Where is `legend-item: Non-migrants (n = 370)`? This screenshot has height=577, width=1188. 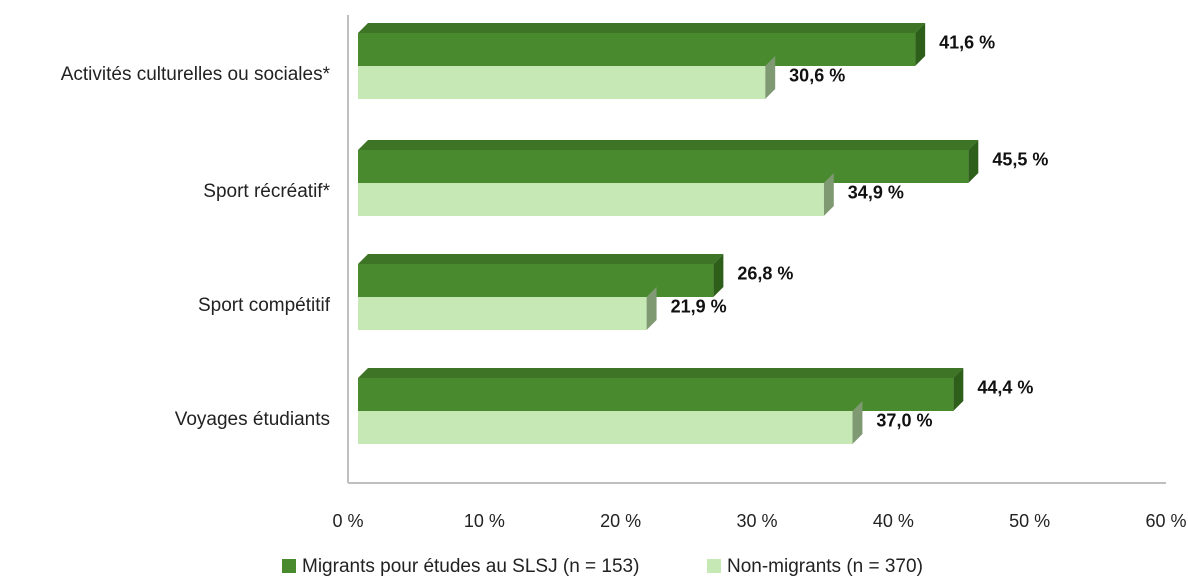
legend-item: Non-migrants (n = 370) is located at coordinates (815, 566).